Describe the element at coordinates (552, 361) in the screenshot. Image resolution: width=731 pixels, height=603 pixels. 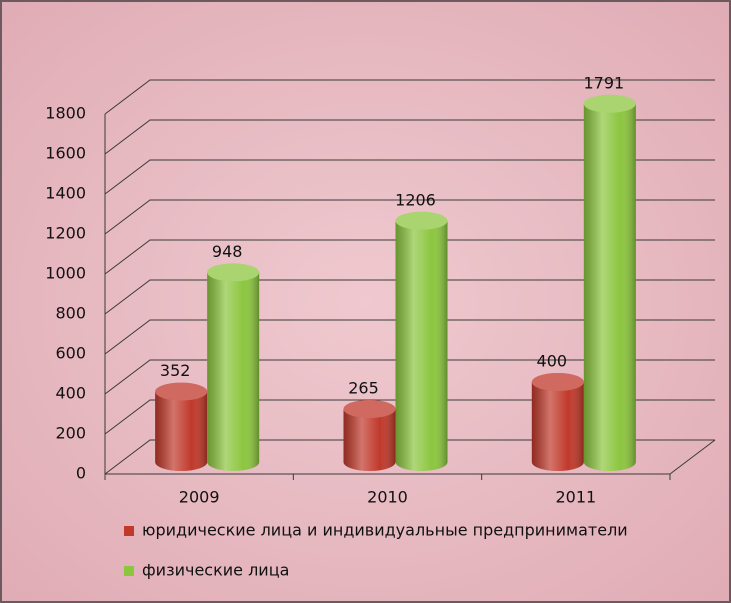
I see `data-label: 400` at that location.